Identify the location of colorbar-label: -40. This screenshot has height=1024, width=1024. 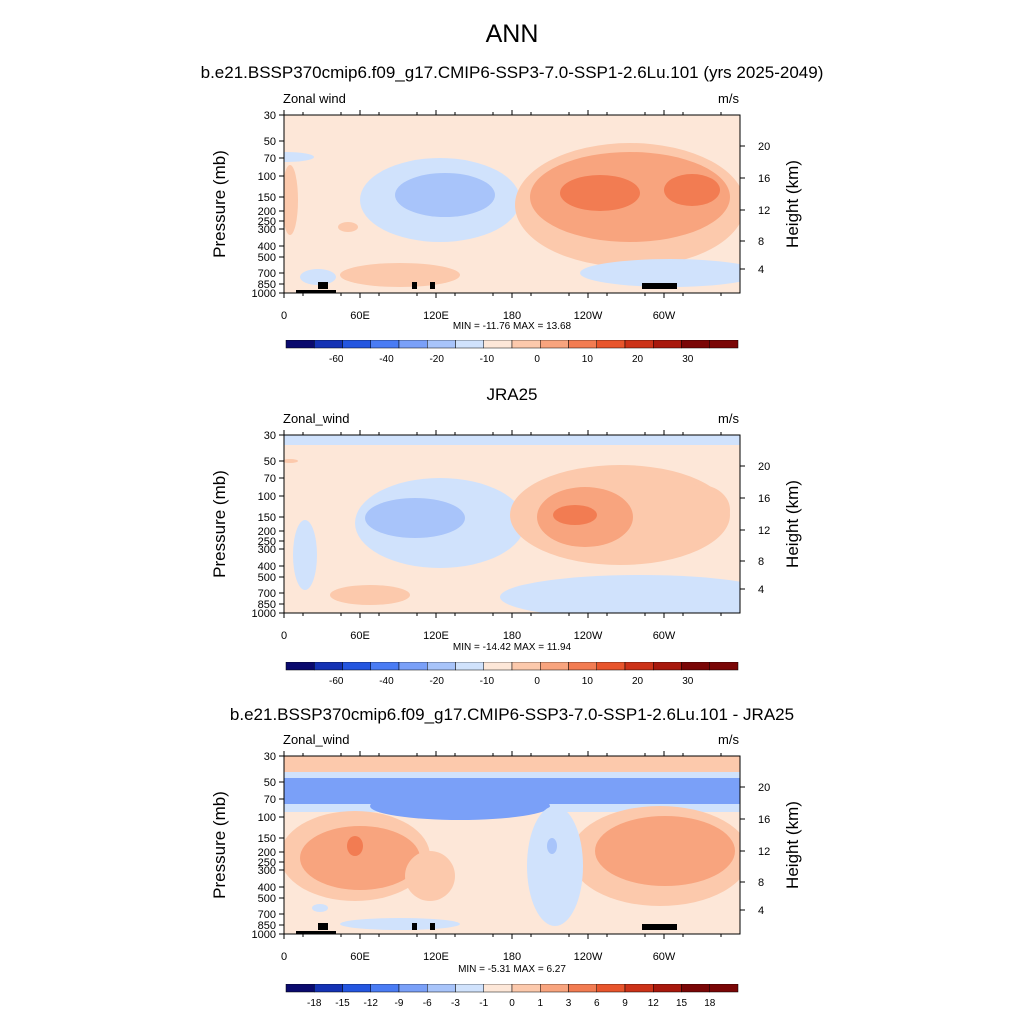
(386, 359).